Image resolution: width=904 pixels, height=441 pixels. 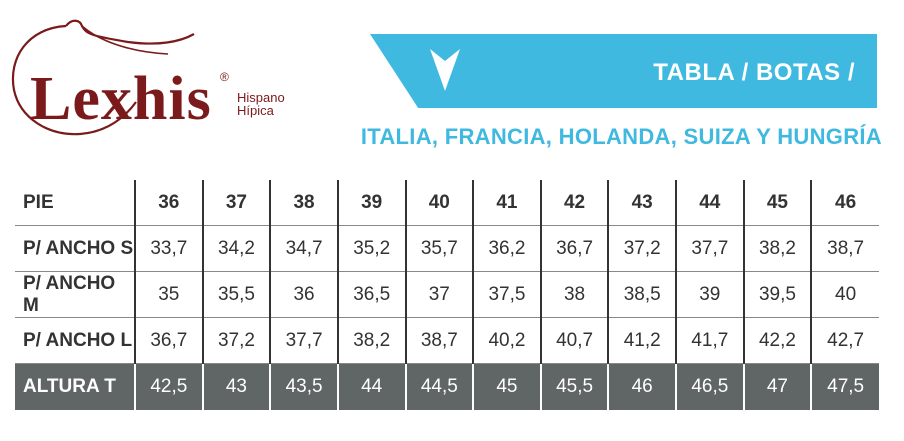 What do you see at coordinates (75, 294) in the screenshot?
I see `row-label: P/ ANCHO M` at bounding box center [75, 294].